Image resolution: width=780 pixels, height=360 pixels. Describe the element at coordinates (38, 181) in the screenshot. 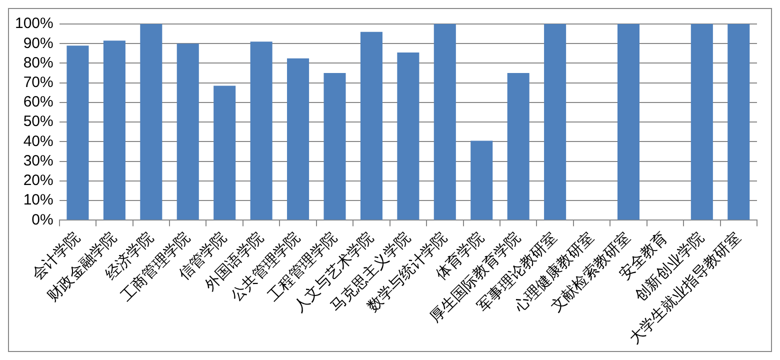

I see `y-tick-label: 20%` at that location.